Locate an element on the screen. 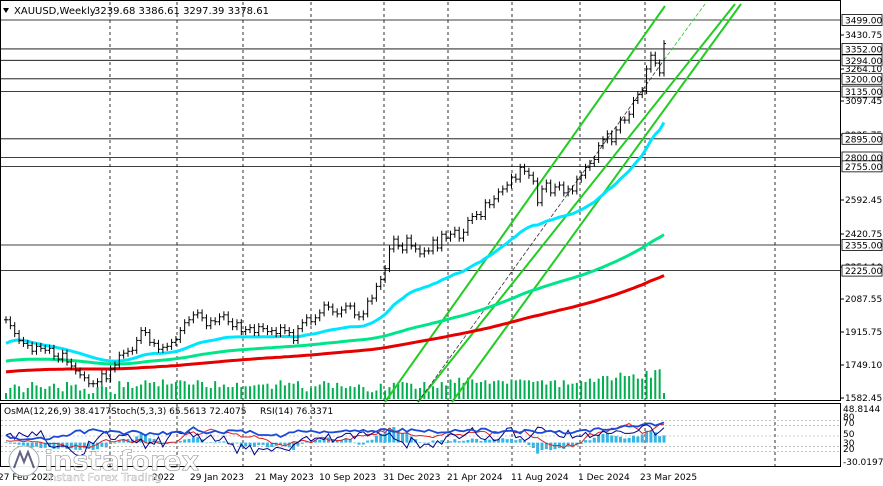 The height and width of the screenshot is (486, 883). price-tick-label-9: 1749.10 is located at coordinates (863, 366).